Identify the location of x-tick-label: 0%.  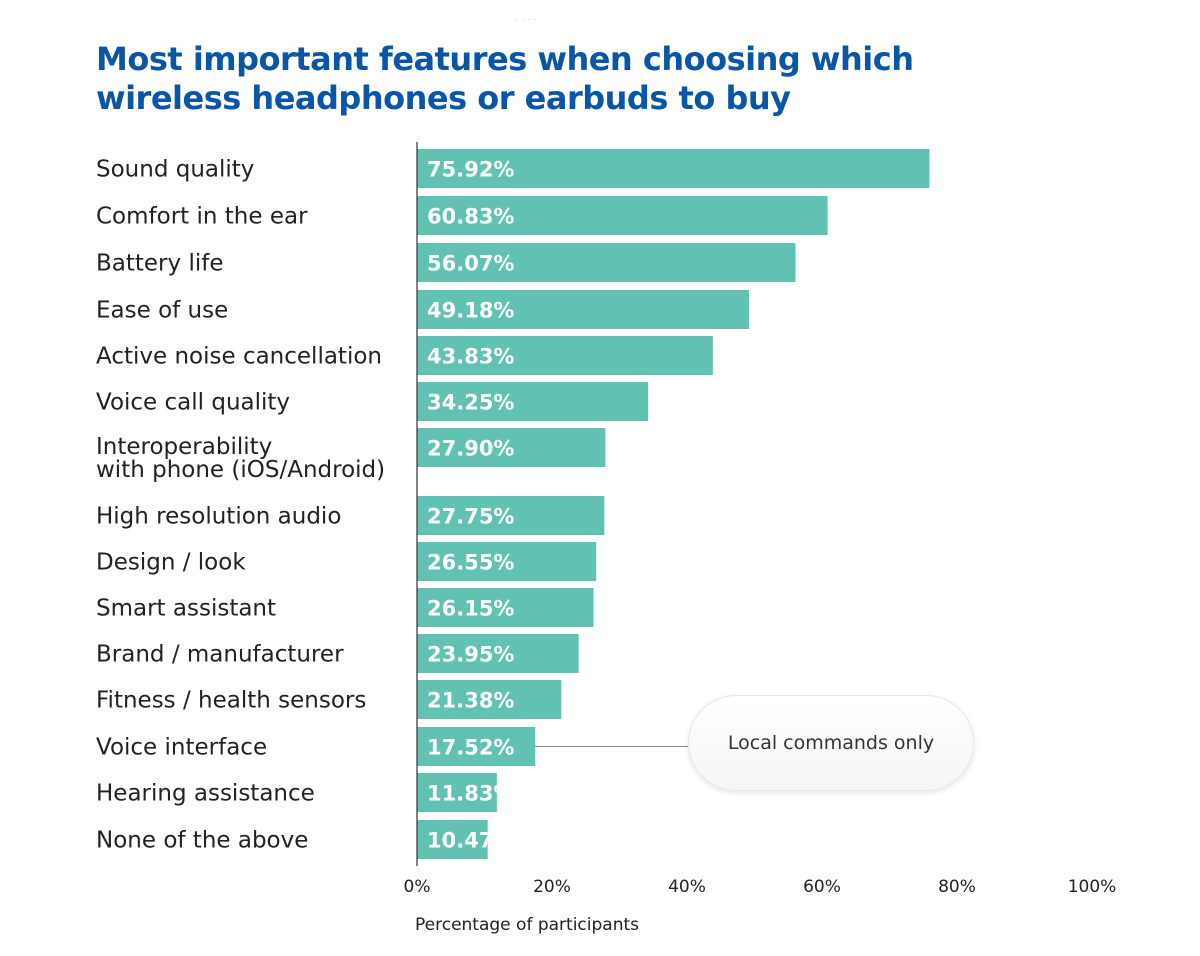
(417, 887).